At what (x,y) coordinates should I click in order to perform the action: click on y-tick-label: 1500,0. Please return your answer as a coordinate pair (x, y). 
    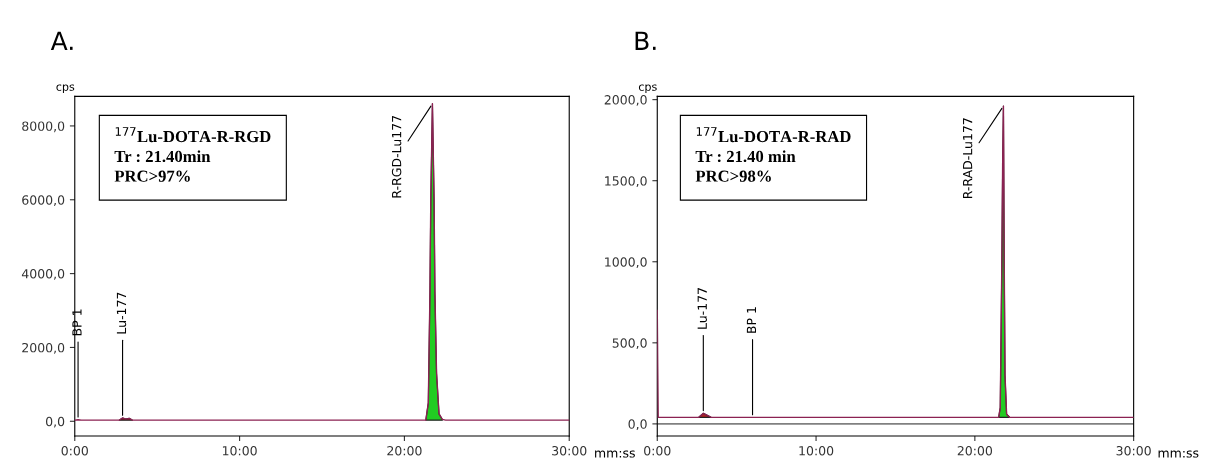
    Looking at the image, I should click on (626, 181).